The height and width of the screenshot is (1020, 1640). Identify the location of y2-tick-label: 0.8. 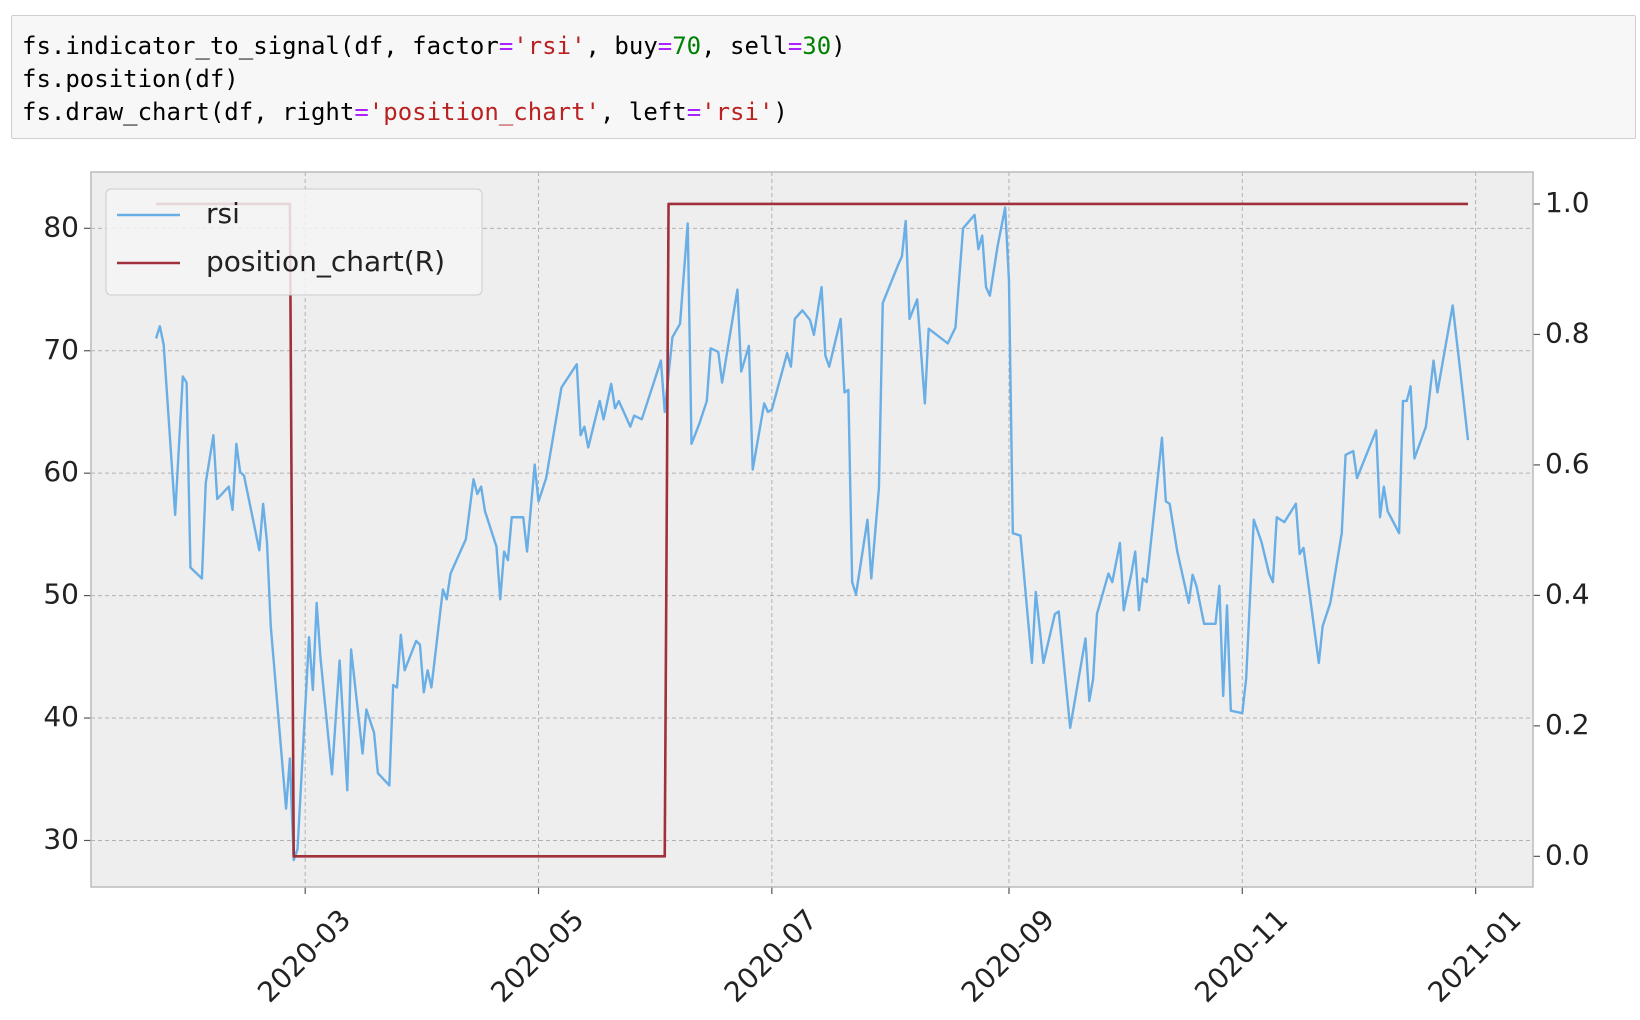
(1567, 332).